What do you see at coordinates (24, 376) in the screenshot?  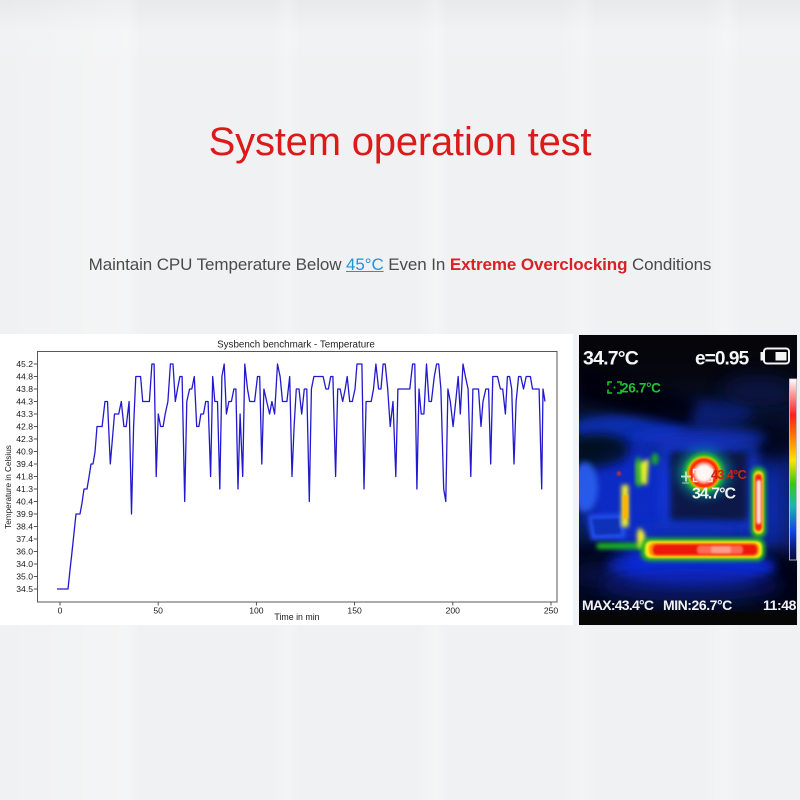 I see `svg-text: 44.8` at bounding box center [24, 376].